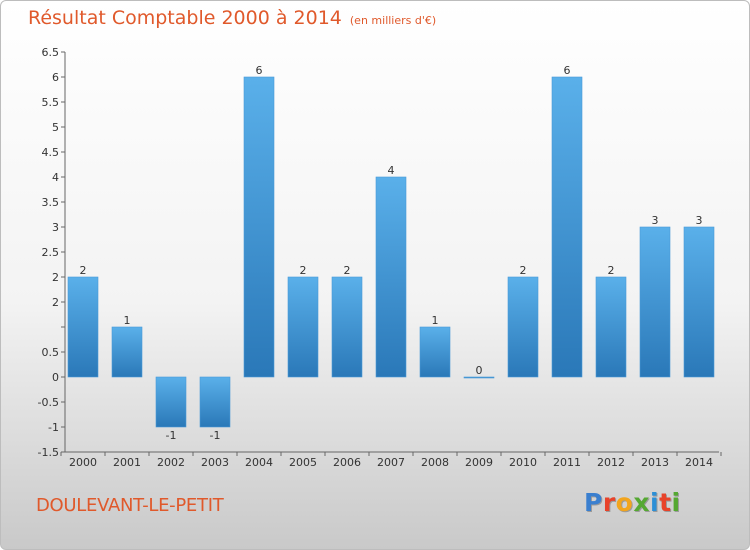 This screenshot has width=750, height=550. Describe the element at coordinates (655, 302) in the screenshot. I see `bar-2013` at that location.